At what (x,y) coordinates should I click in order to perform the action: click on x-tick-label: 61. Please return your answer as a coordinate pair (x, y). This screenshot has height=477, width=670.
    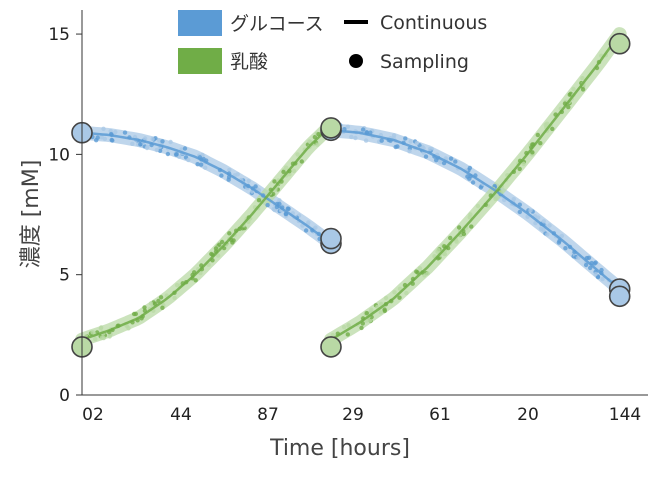
    Looking at the image, I should click on (440, 415).